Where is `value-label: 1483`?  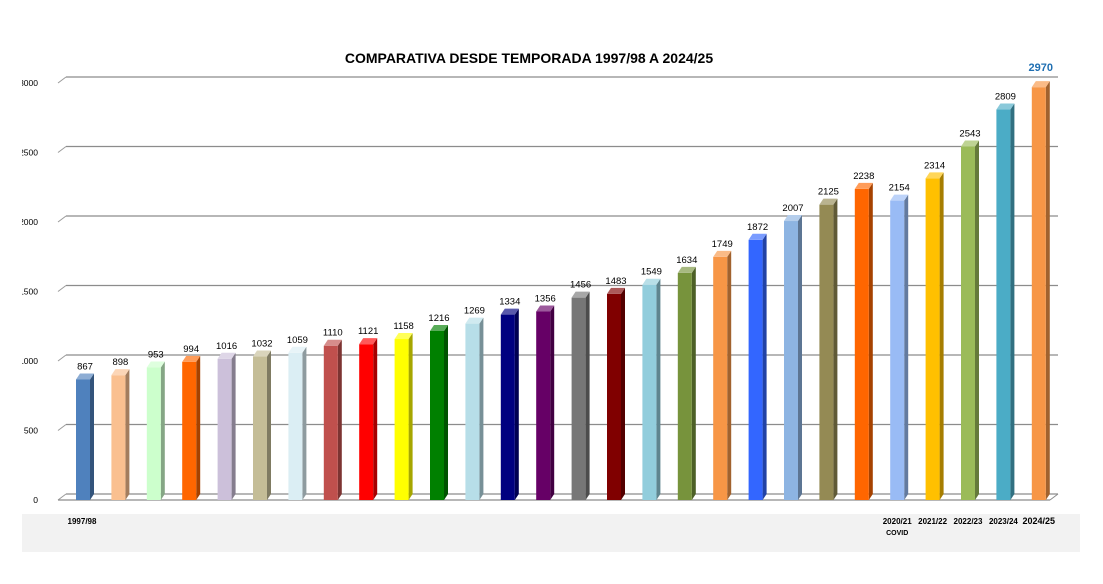 value-label: 1483 is located at coordinates (615, 281).